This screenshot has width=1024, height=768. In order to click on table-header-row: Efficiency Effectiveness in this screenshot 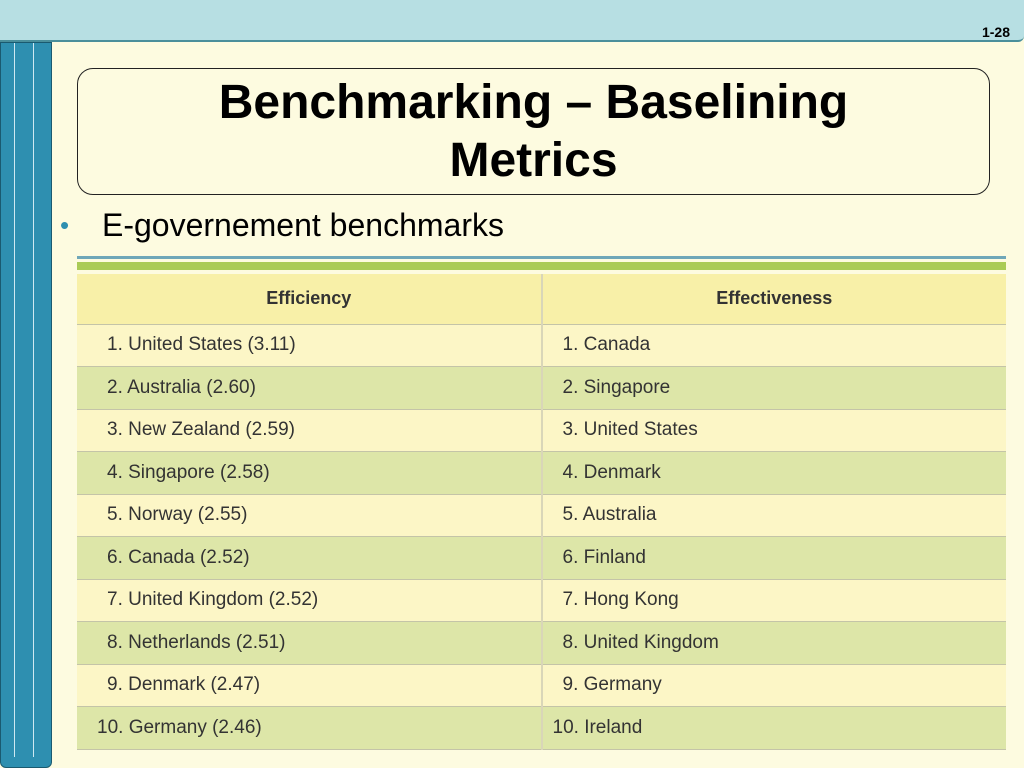, I will do `click(541, 299)`.